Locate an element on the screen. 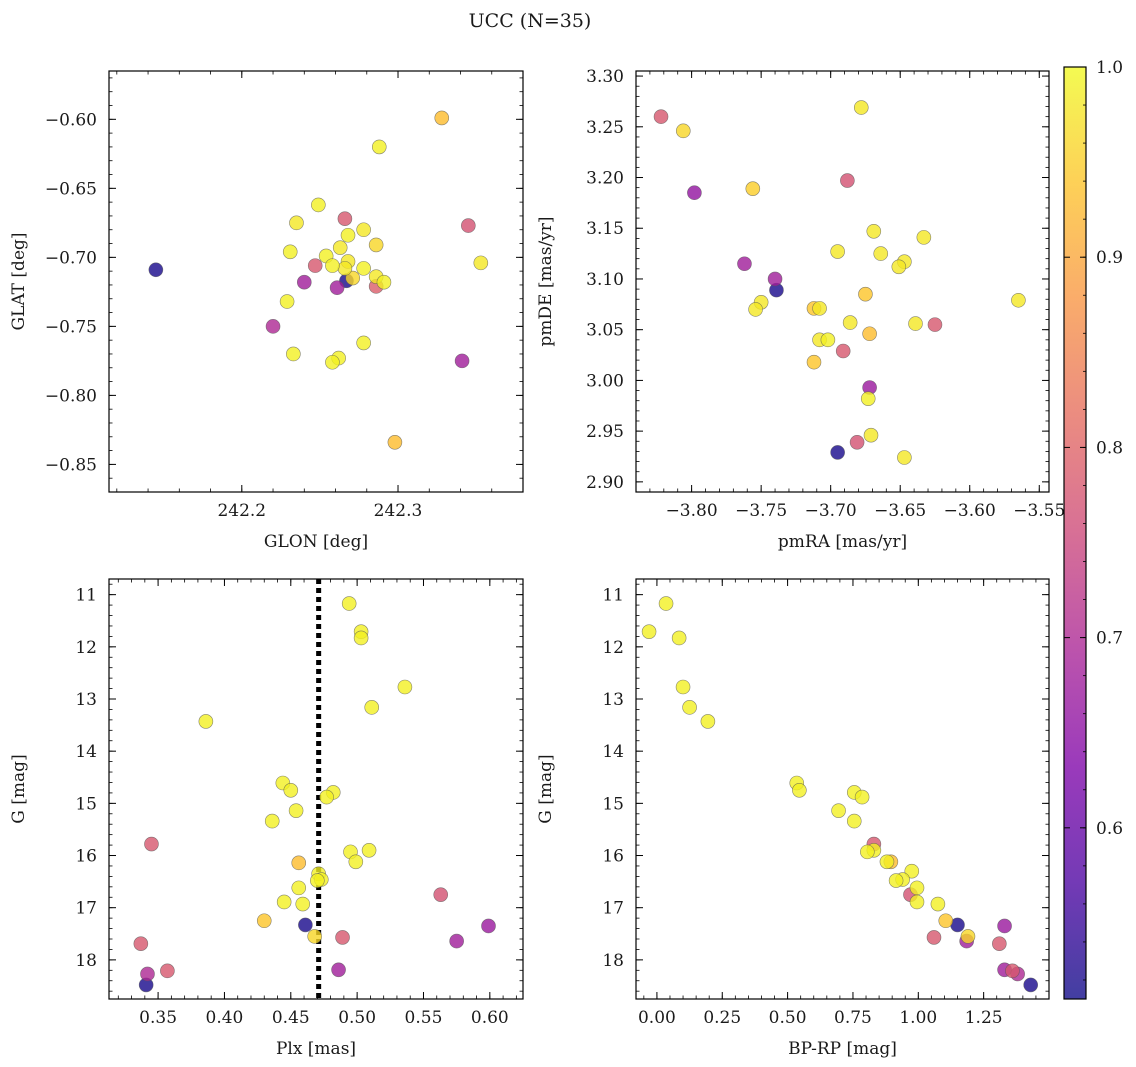 This screenshot has width=1136, height=1067. y-tick-label: 2.95 is located at coordinates (605, 432).